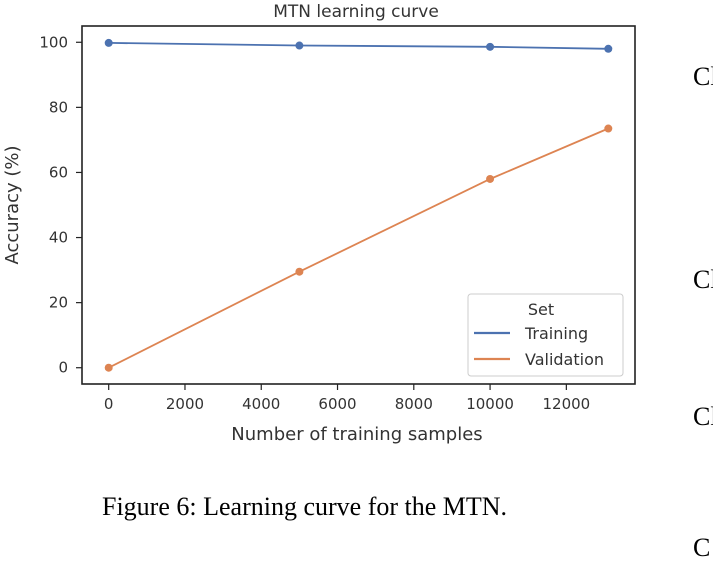 The height and width of the screenshot is (563, 713). Describe the element at coordinates (63, 368) in the screenshot. I see `y-tick-label: 0` at that location.